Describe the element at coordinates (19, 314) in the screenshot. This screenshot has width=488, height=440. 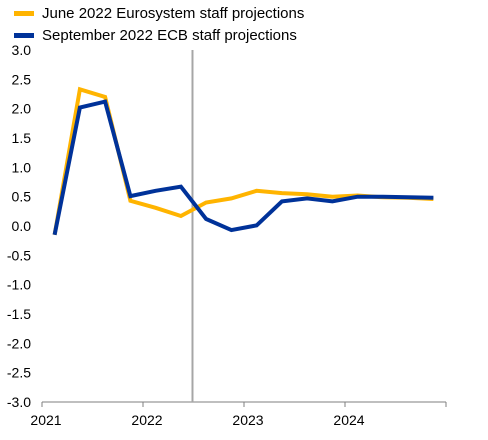
I see `y-tick-label: -1.5` at that location.